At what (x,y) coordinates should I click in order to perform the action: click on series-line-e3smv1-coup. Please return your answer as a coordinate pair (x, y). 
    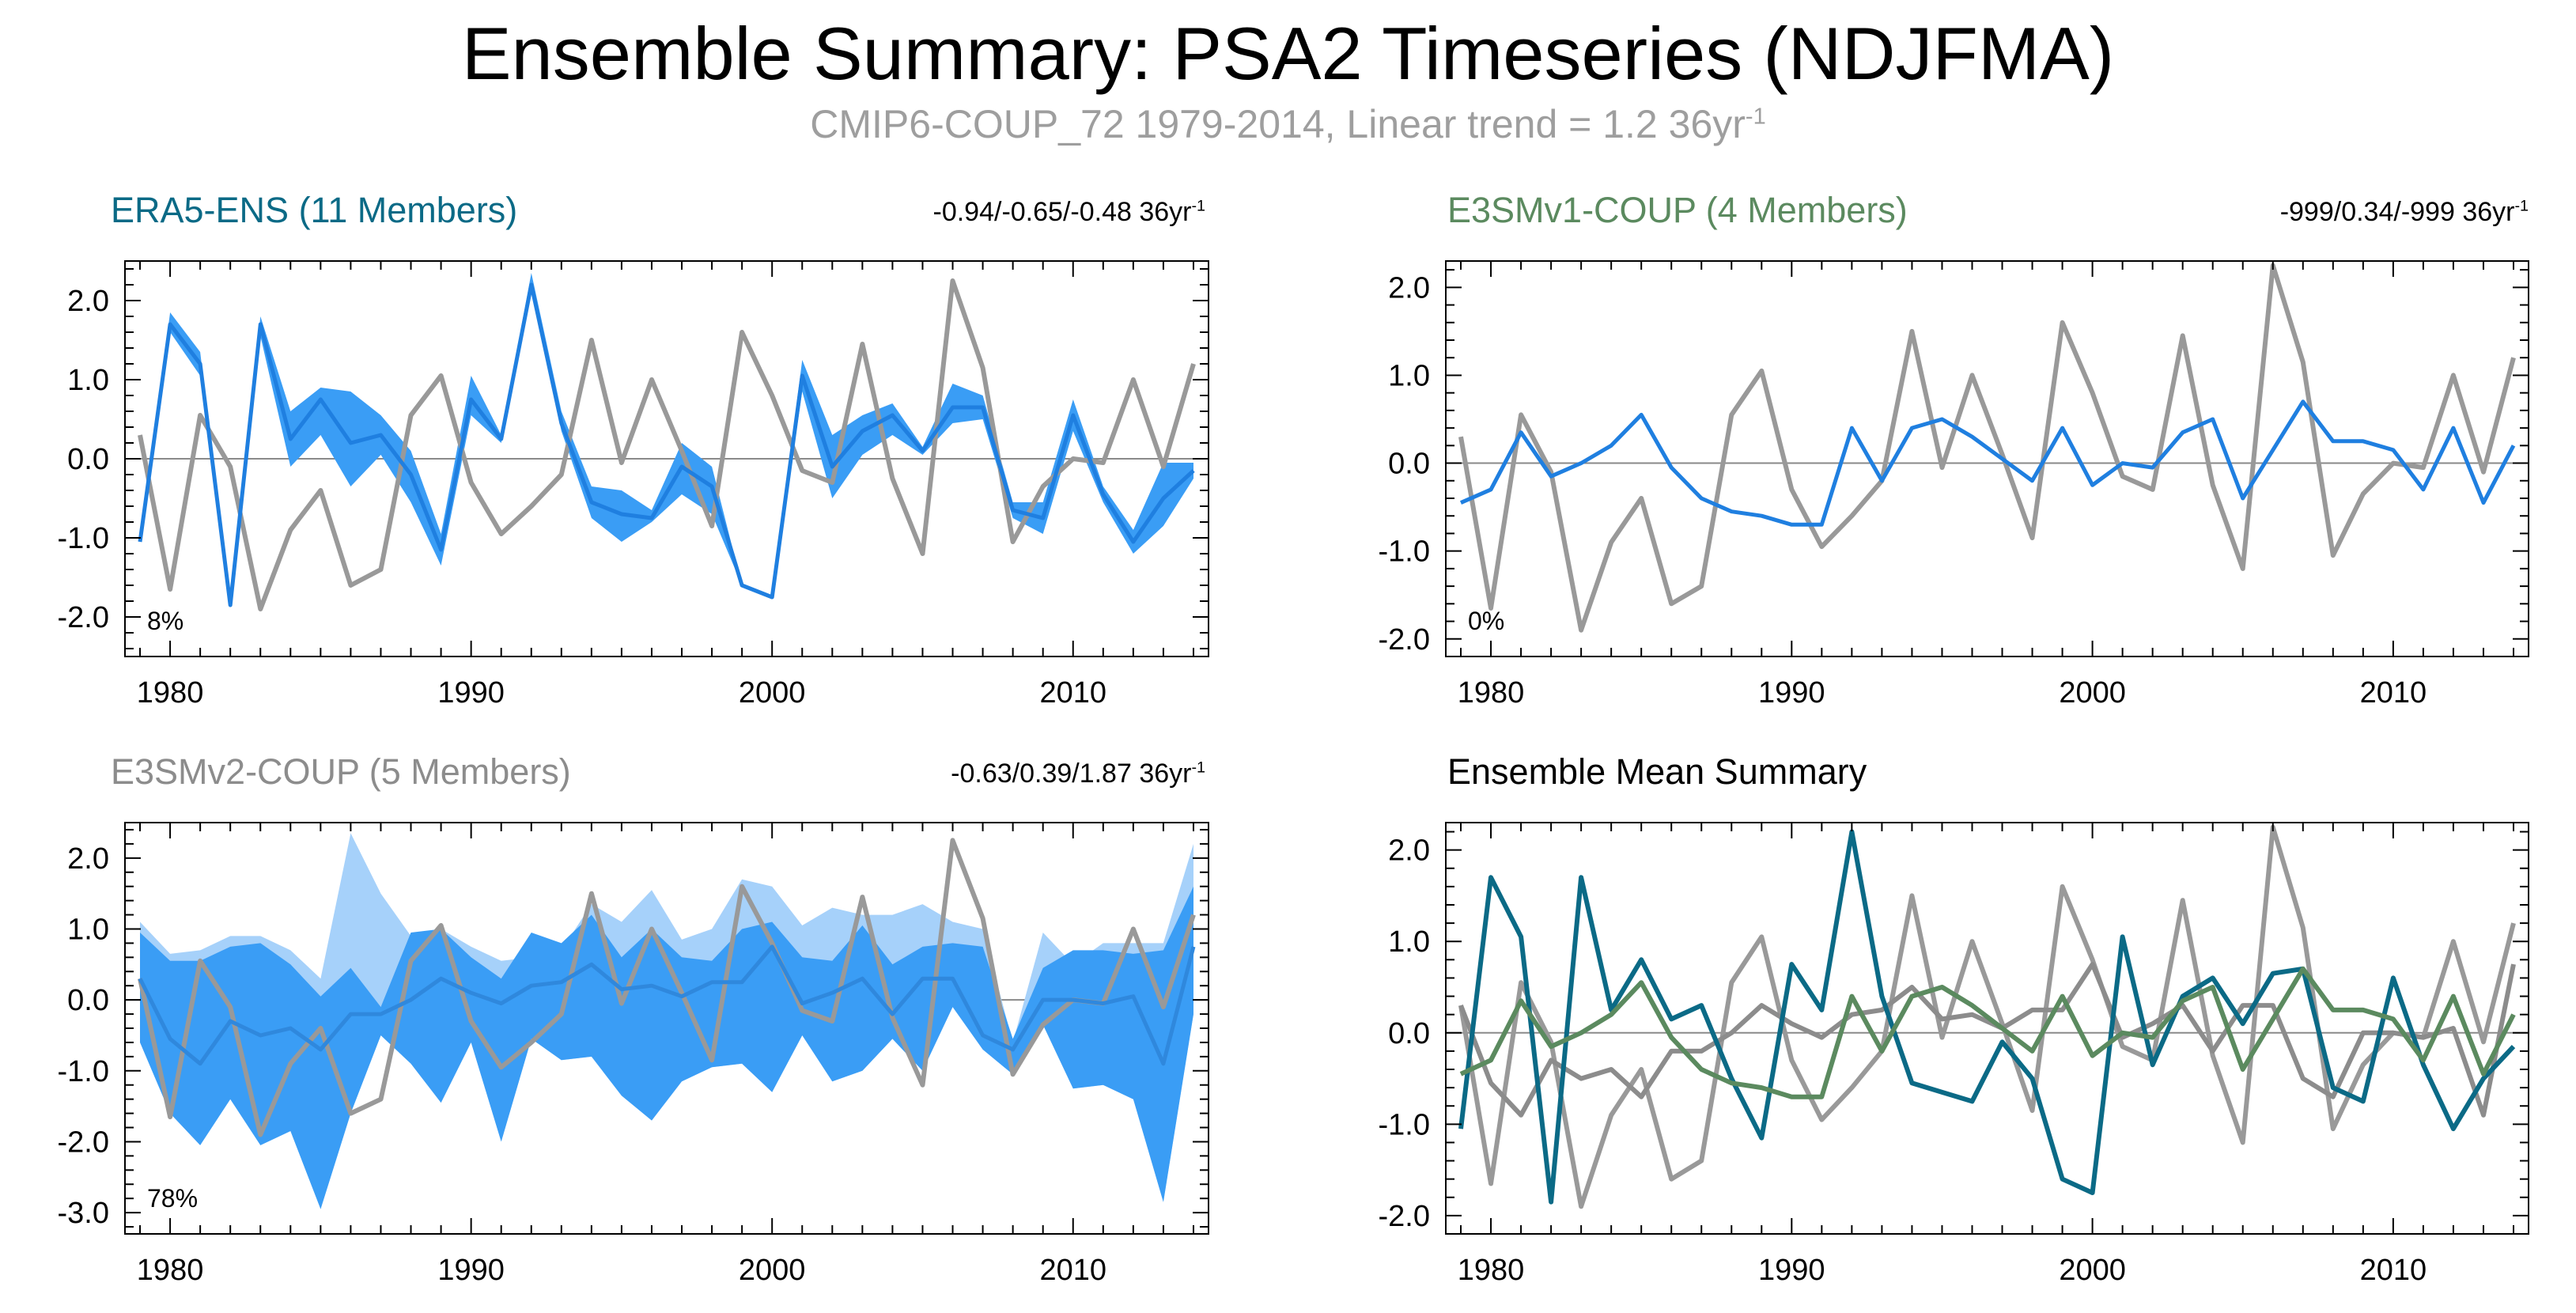
    Looking at the image, I should click on (1988, 1032).